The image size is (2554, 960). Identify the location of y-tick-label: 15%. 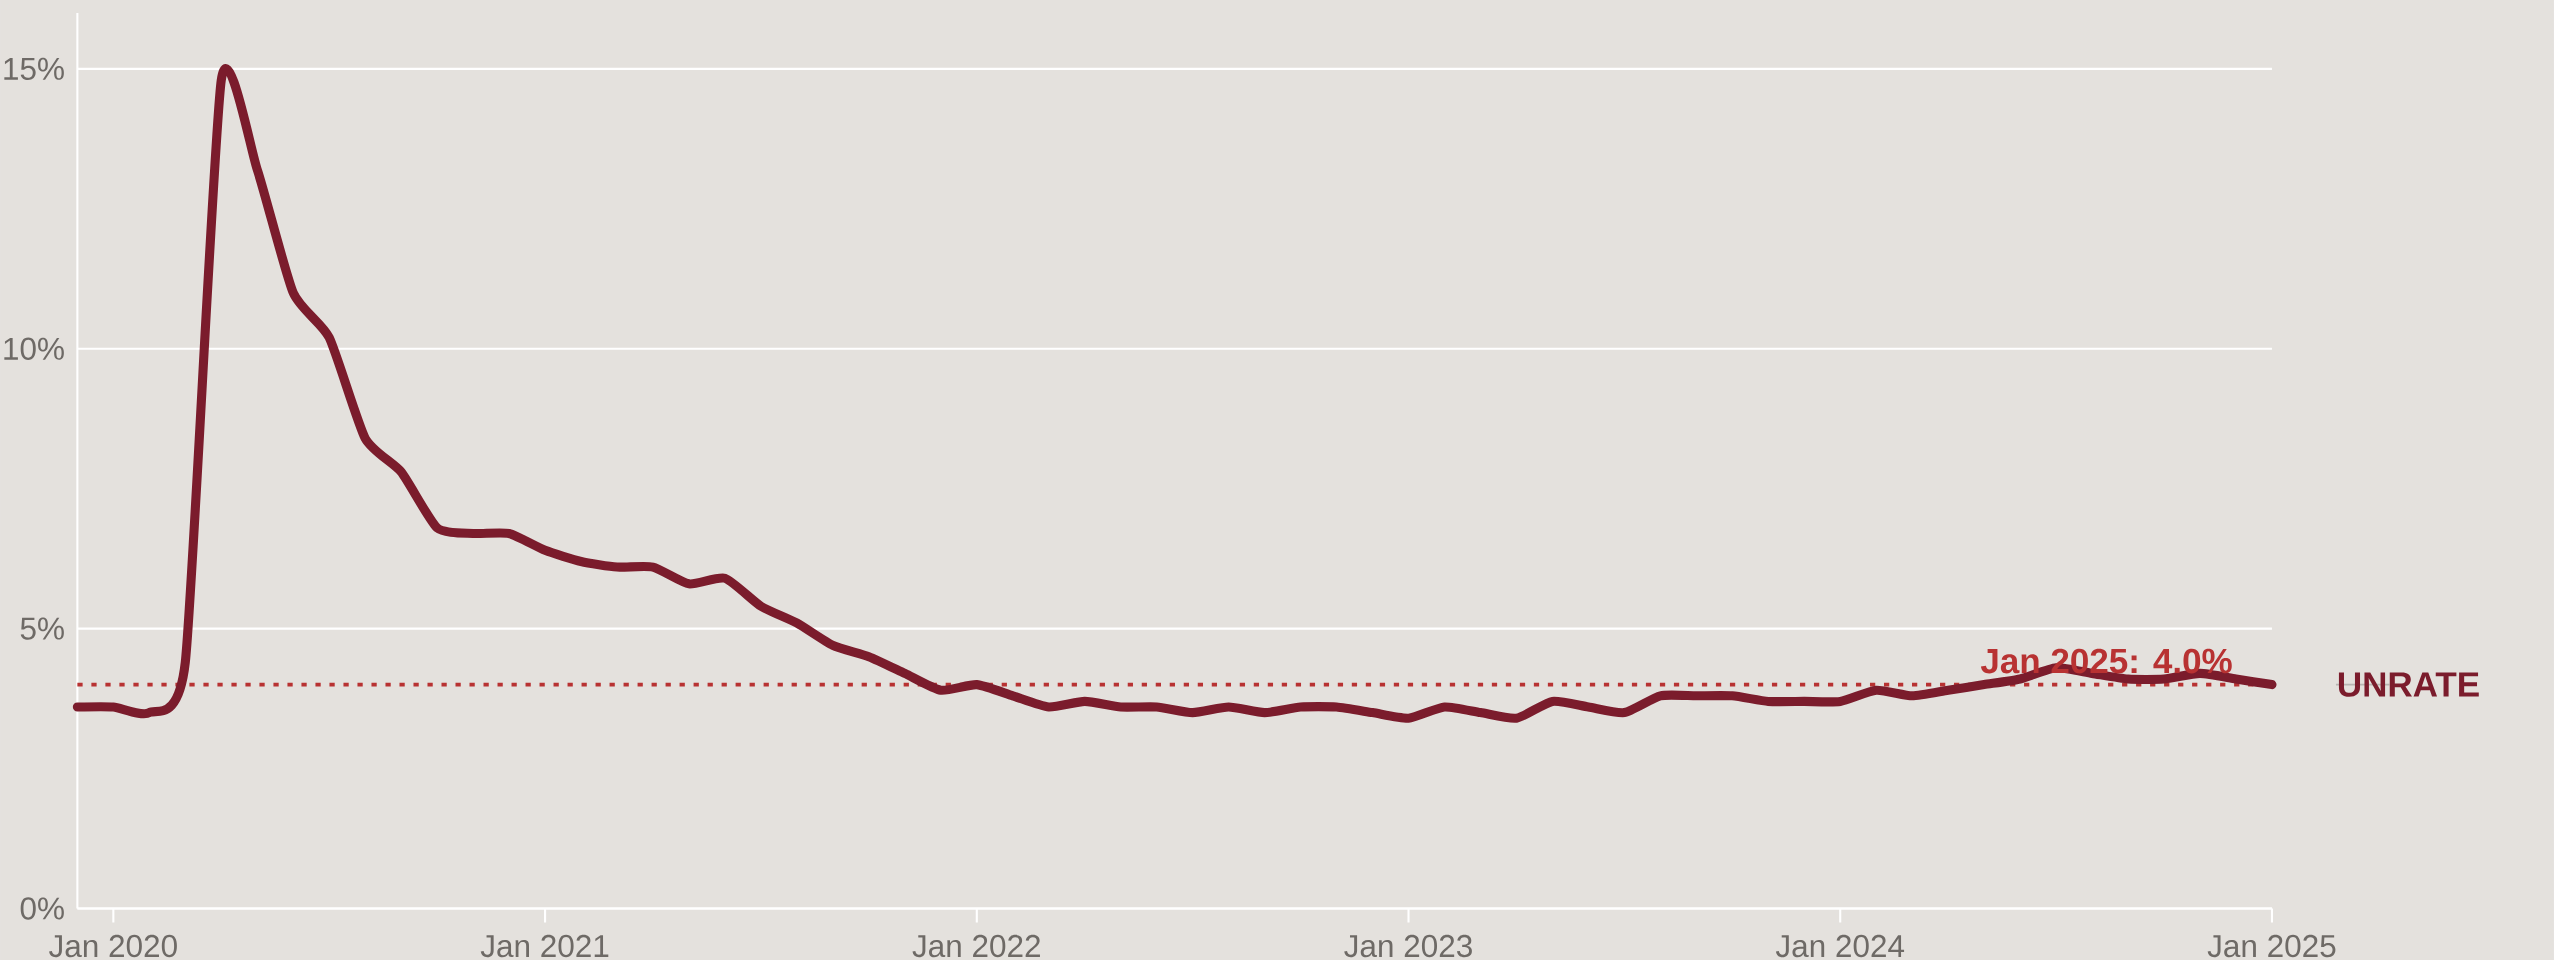
(34, 68).